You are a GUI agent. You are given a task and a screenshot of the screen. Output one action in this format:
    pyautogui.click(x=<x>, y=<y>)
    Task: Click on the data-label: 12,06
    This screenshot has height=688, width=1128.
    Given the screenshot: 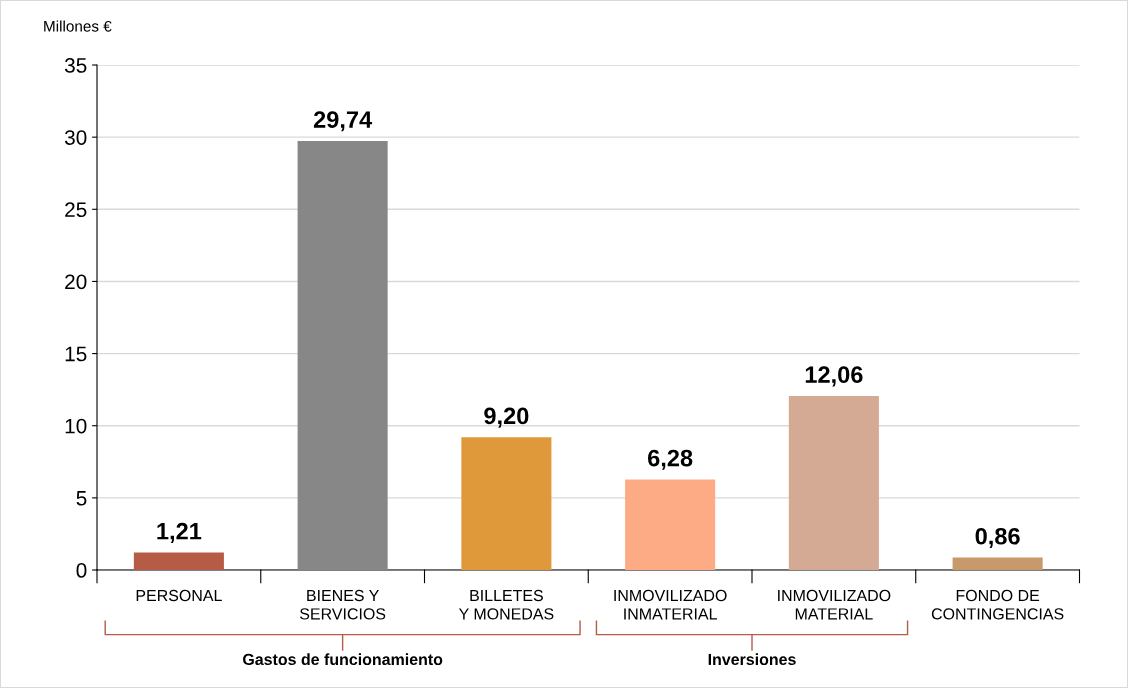 What is the action you would take?
    pyautogui.click(x=834, y=376)
    